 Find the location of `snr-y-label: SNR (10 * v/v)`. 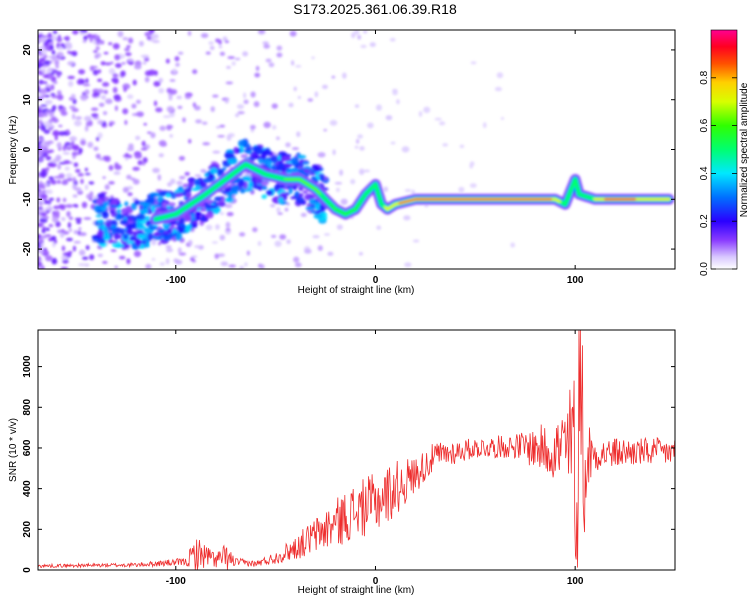

snr-y-label: SNR (10 * v/v) is located at coordinates (13, 450).